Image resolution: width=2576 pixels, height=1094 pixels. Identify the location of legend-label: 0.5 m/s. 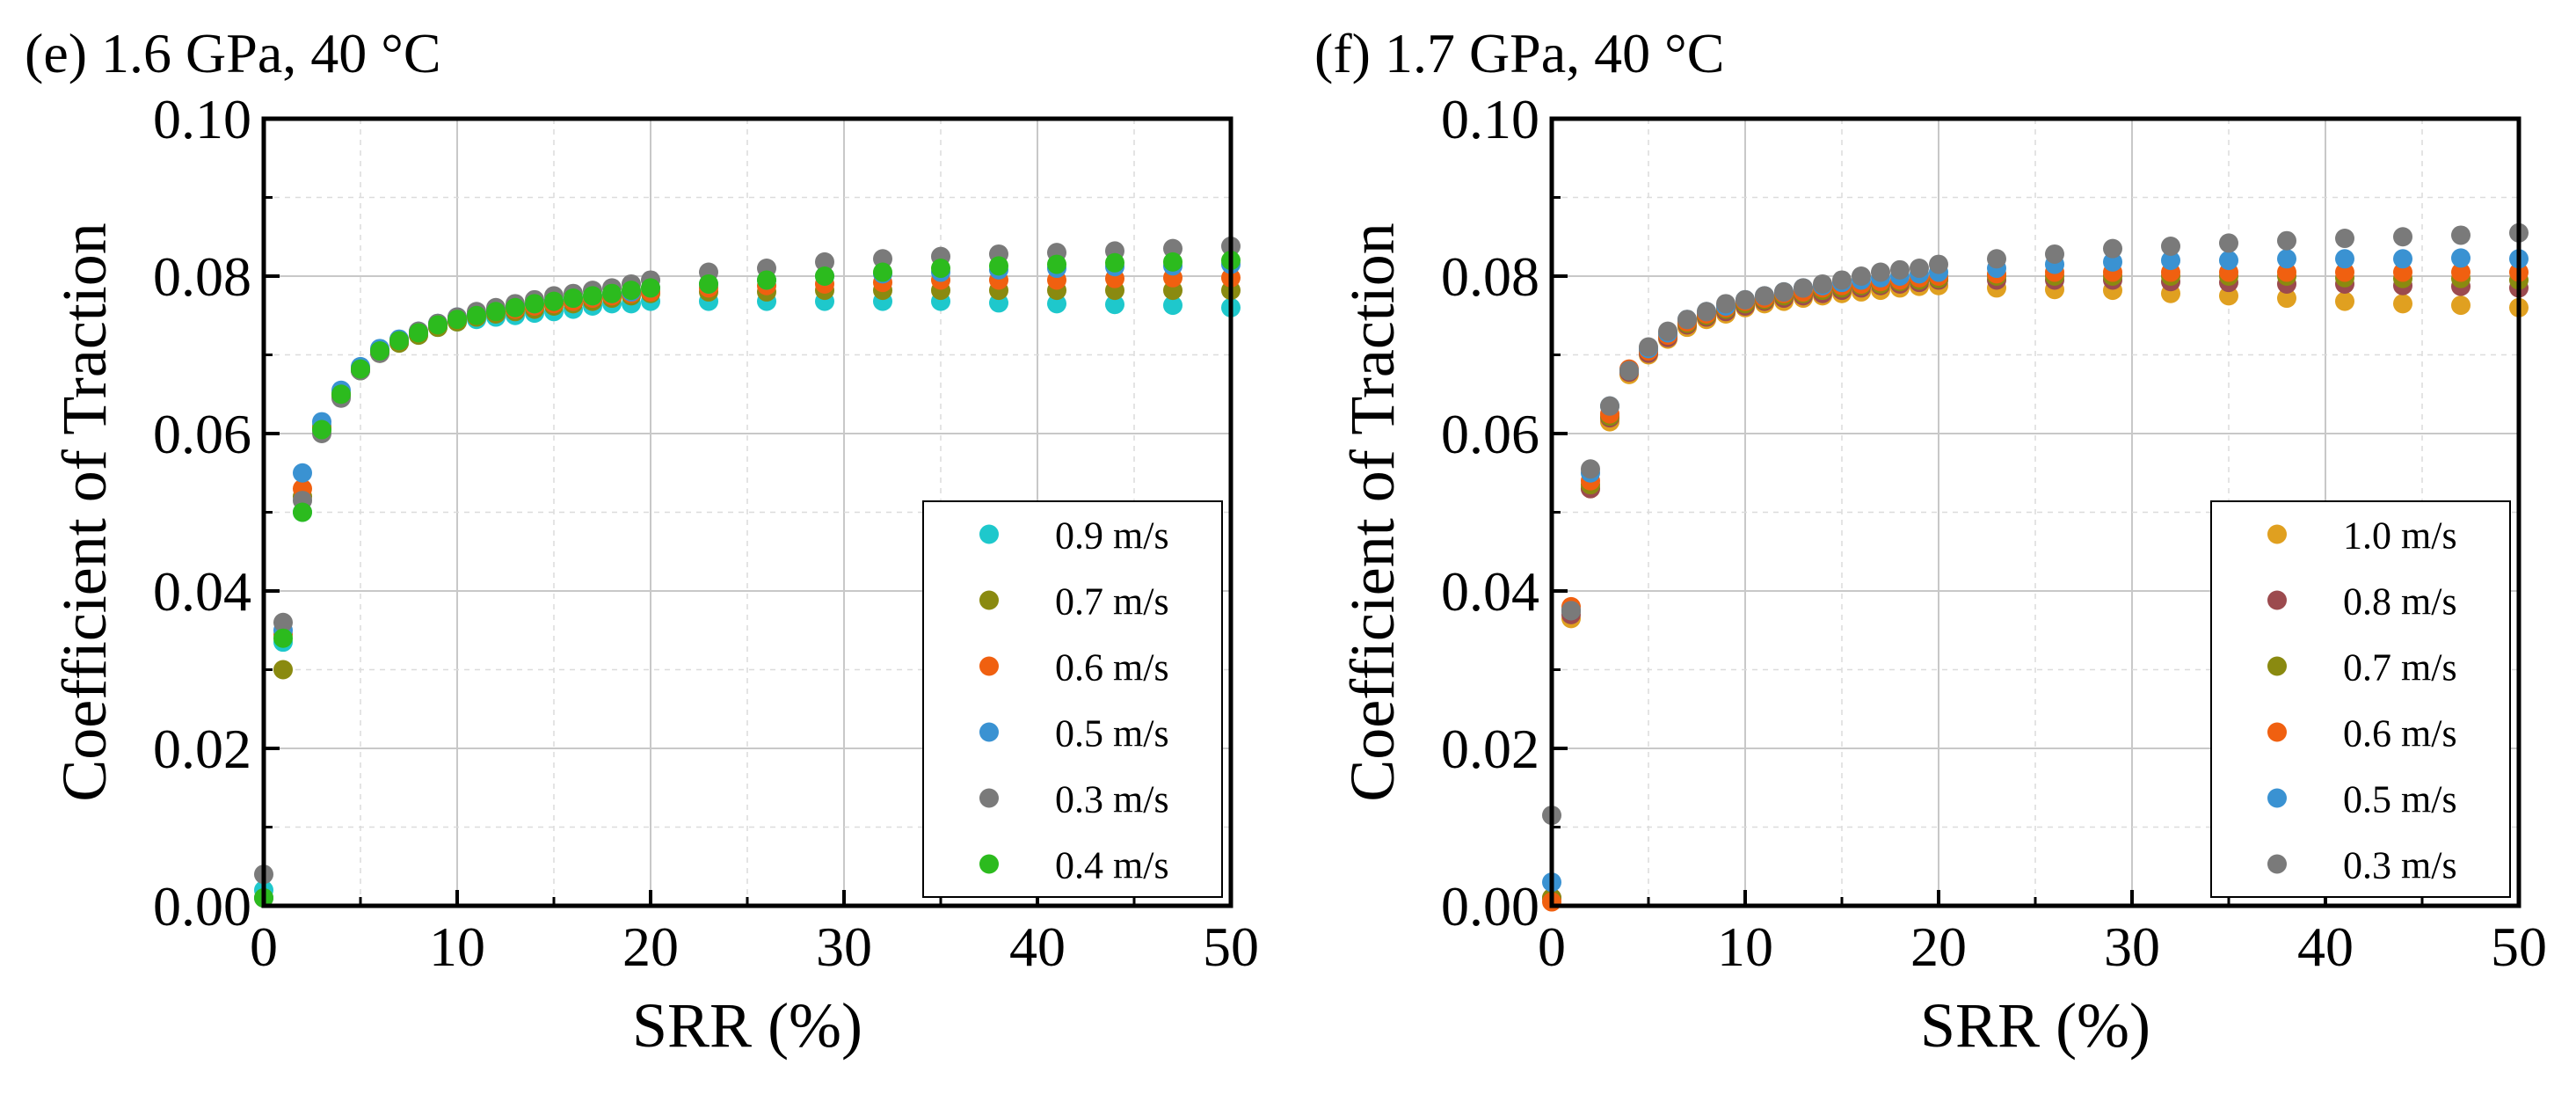
(2400, 799).